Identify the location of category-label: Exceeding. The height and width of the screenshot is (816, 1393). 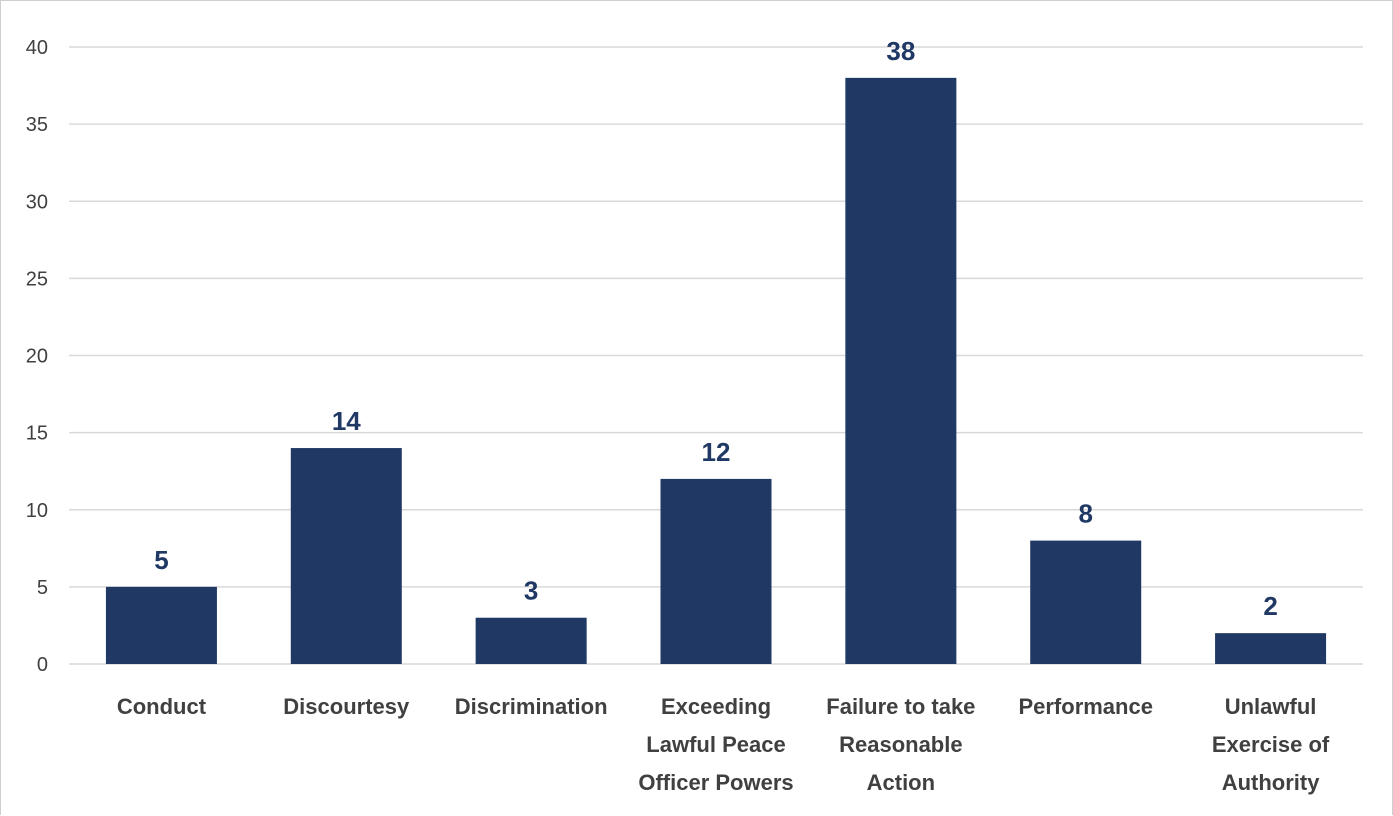
(716, 706).